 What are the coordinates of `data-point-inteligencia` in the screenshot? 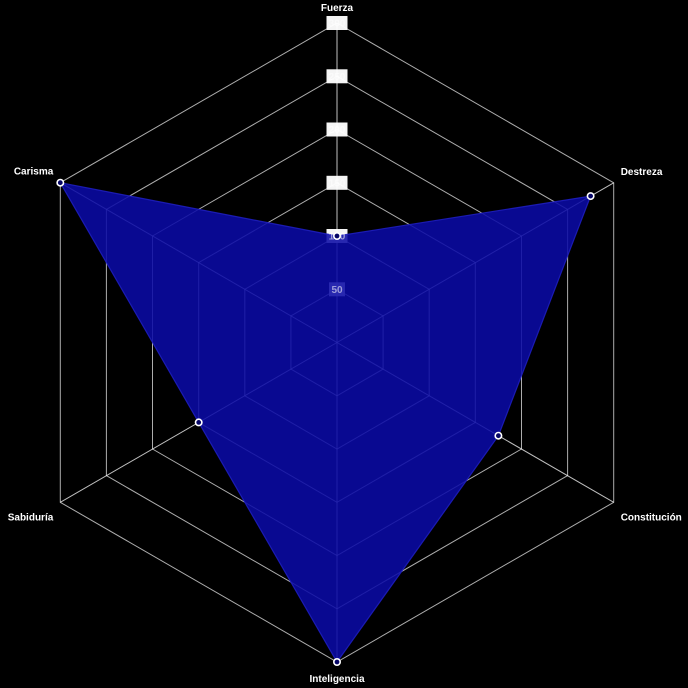 It's located at (336, 661).